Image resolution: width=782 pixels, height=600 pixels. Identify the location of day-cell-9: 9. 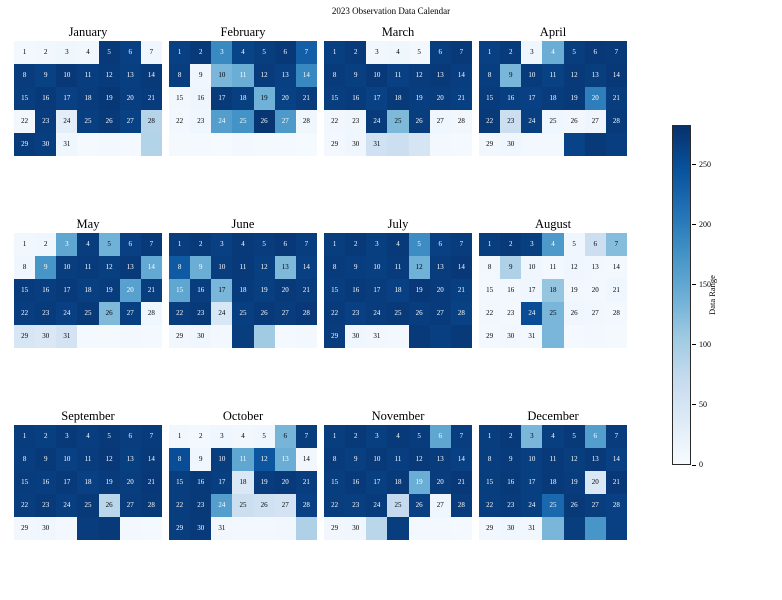
(46, 267).